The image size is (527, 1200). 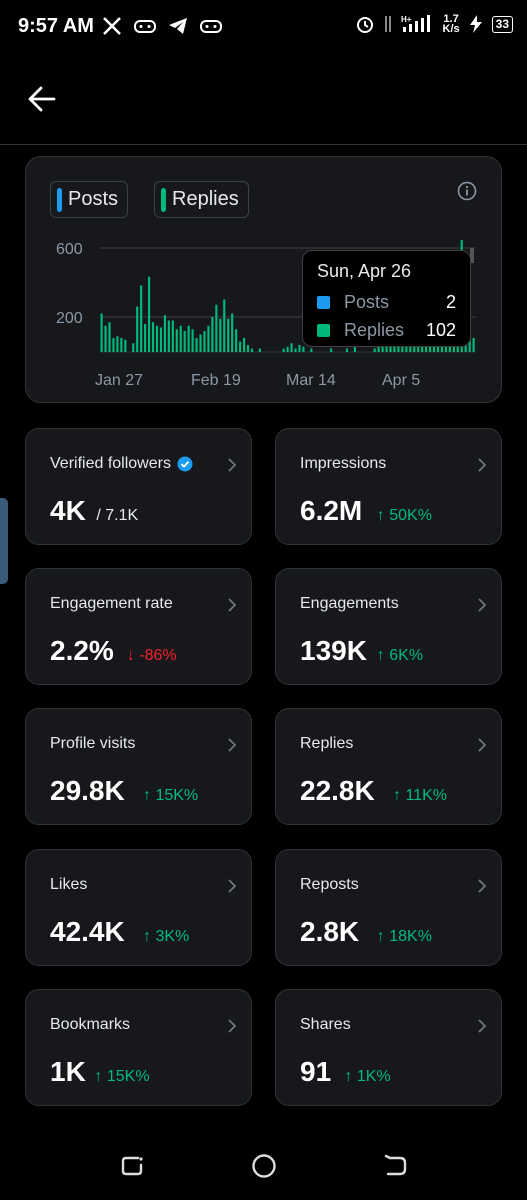 What do you see at coordinates (264, 1166) in the screenshot?
I see `home-icon` at bounding box center [264, 1166].